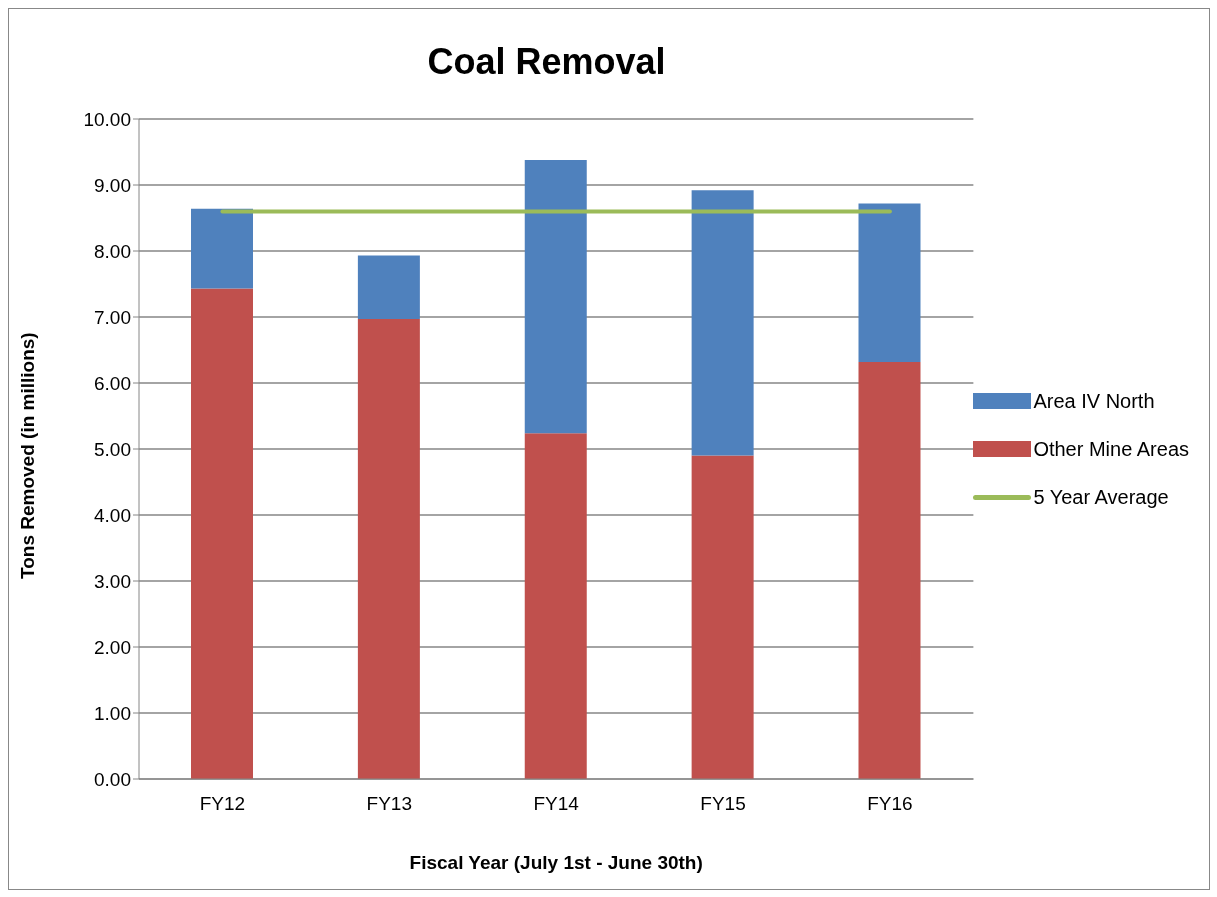  Describe the element at coordinates (112, 185) in the screenshot. I see `y-tick-label: 9.00` at that location.